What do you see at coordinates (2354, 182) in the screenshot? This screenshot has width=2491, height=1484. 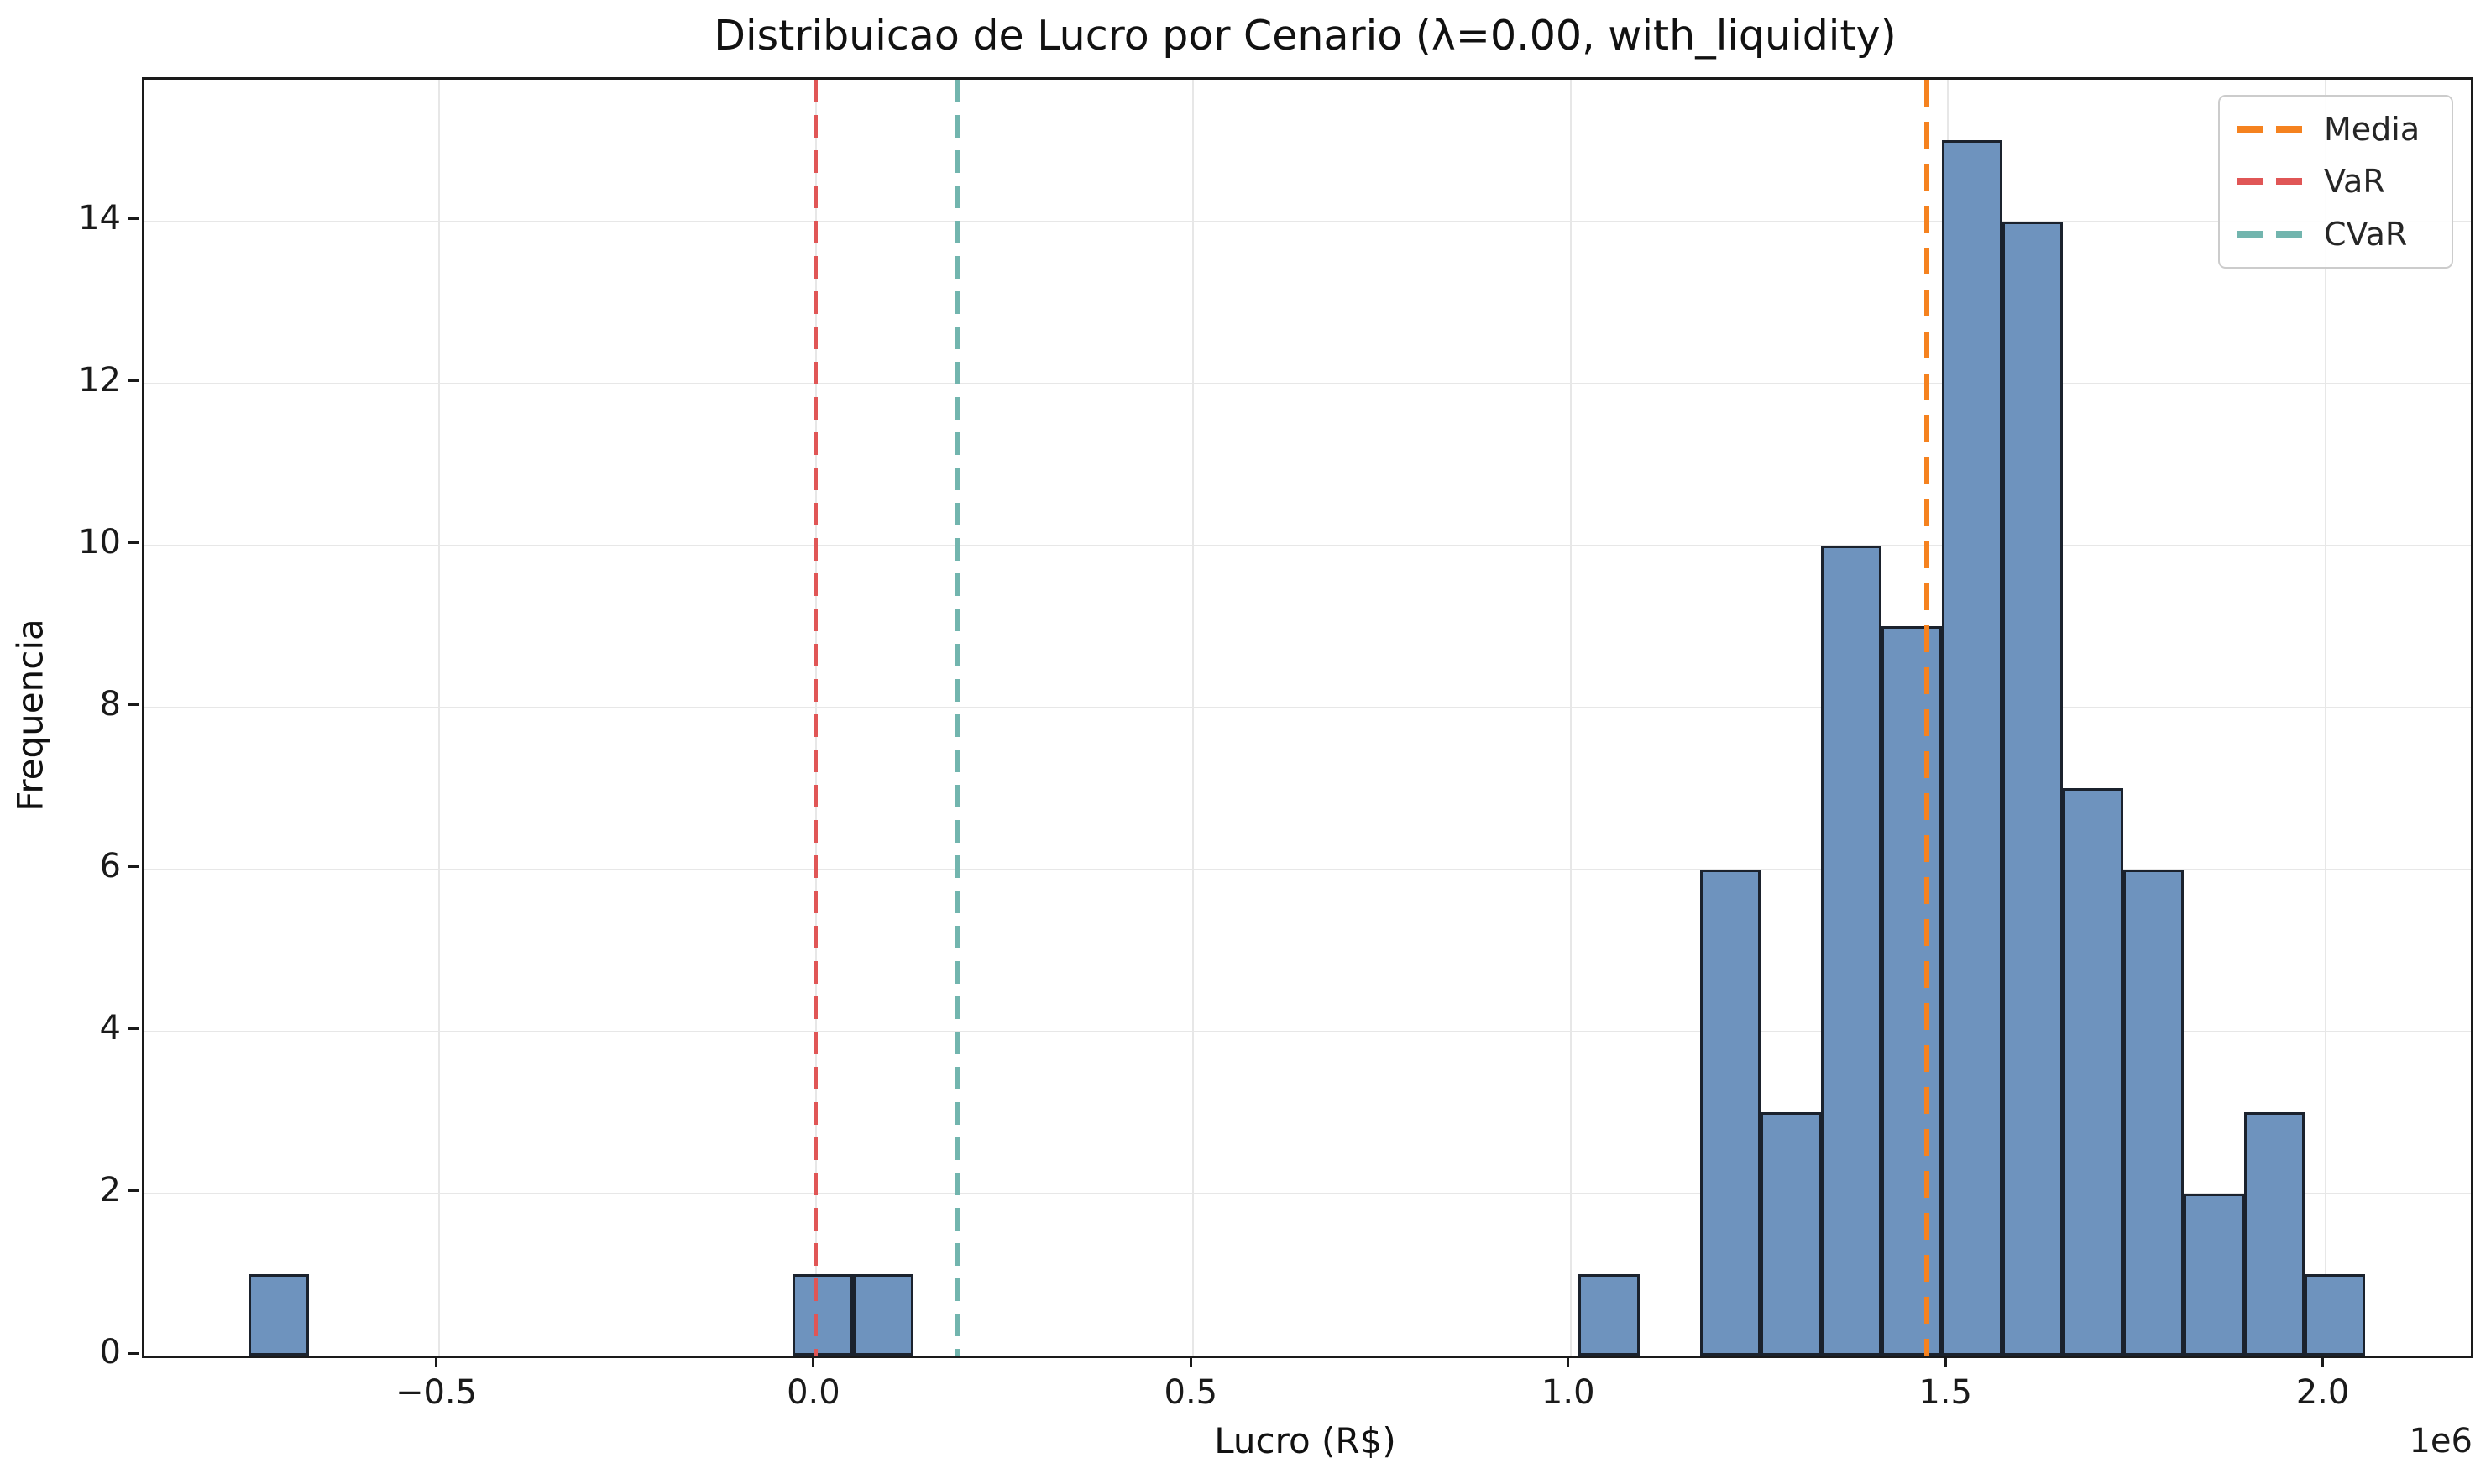 I see `legend-label: VaR` at bounding box center [2354, 182].